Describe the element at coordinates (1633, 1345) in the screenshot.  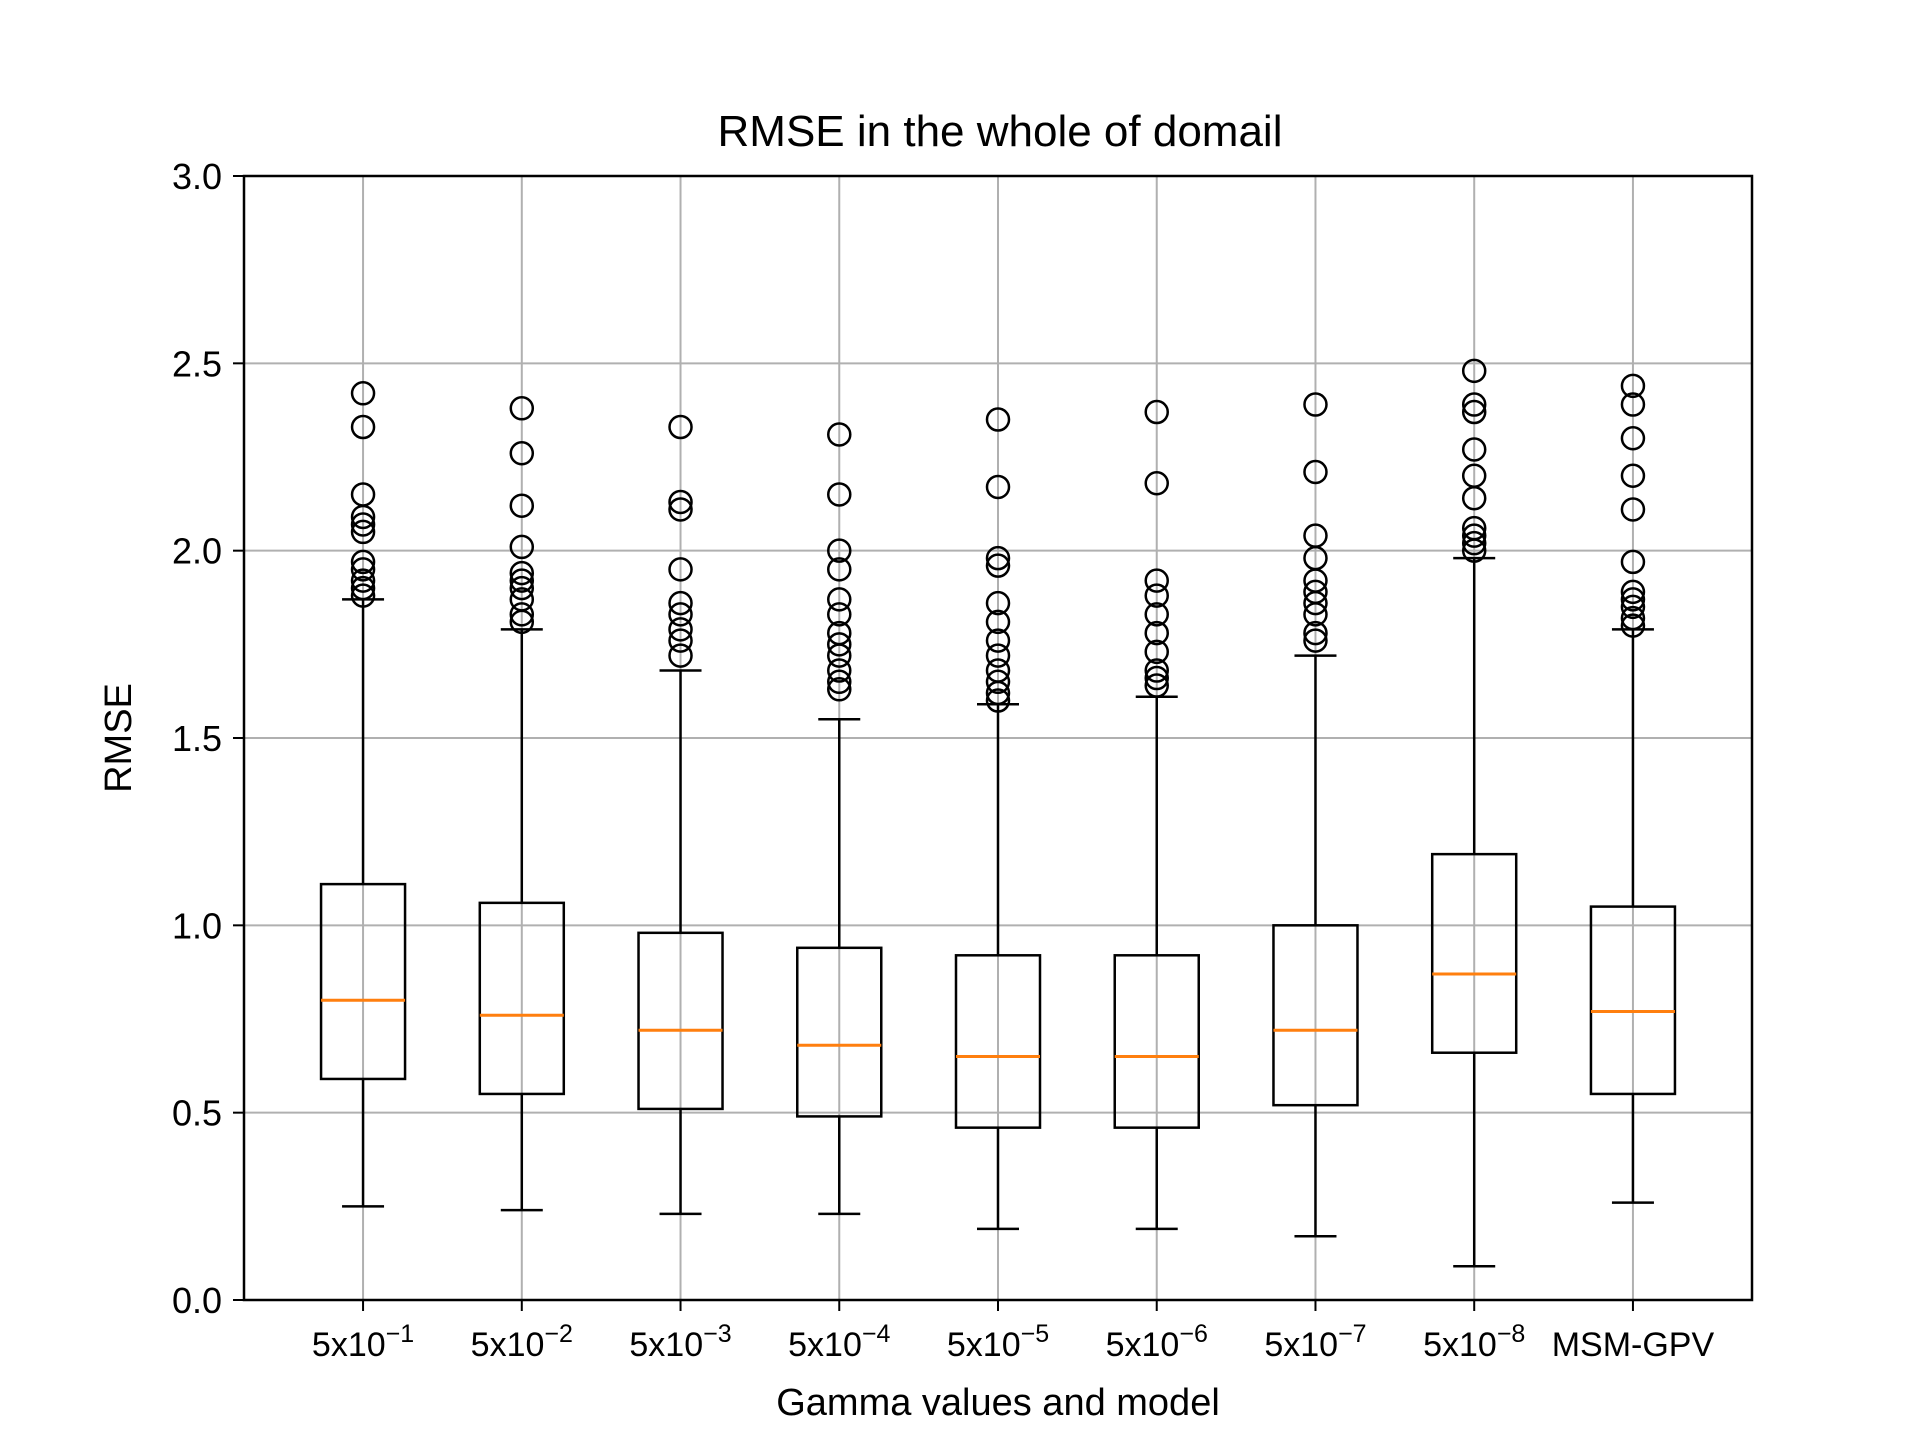
I see `x-tick-label: MSM-GPV` at that location.